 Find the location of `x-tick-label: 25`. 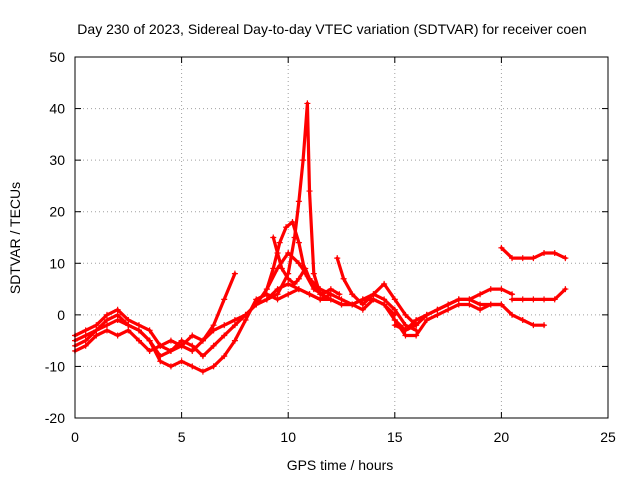

x-tick-label: 25 is located at coordinates (608, 437).